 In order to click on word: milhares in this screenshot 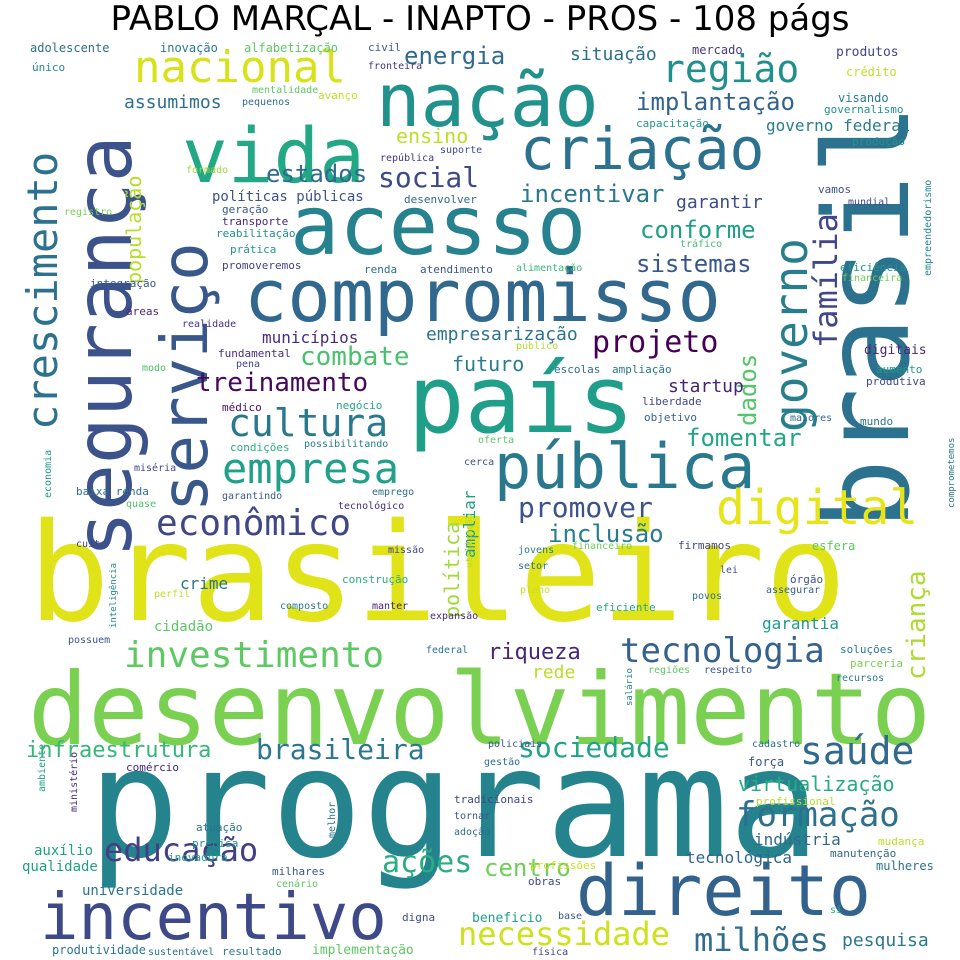, I will do `click(298, 871)`.